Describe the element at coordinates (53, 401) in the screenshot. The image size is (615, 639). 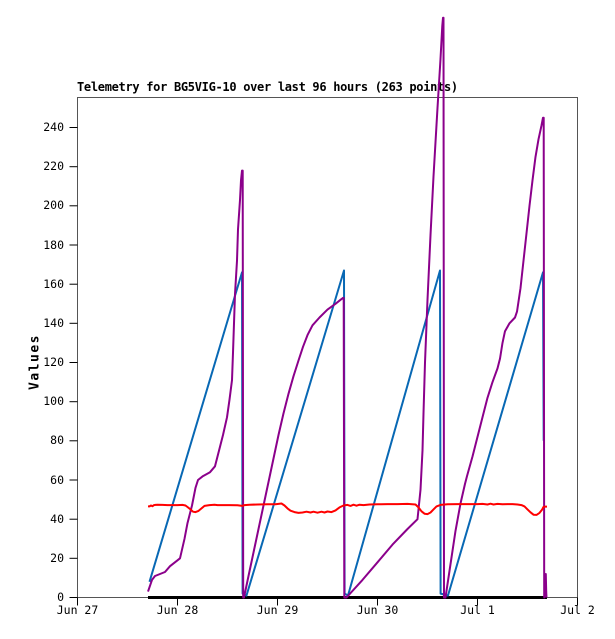
I see `y-tick-label: 100` at that location.